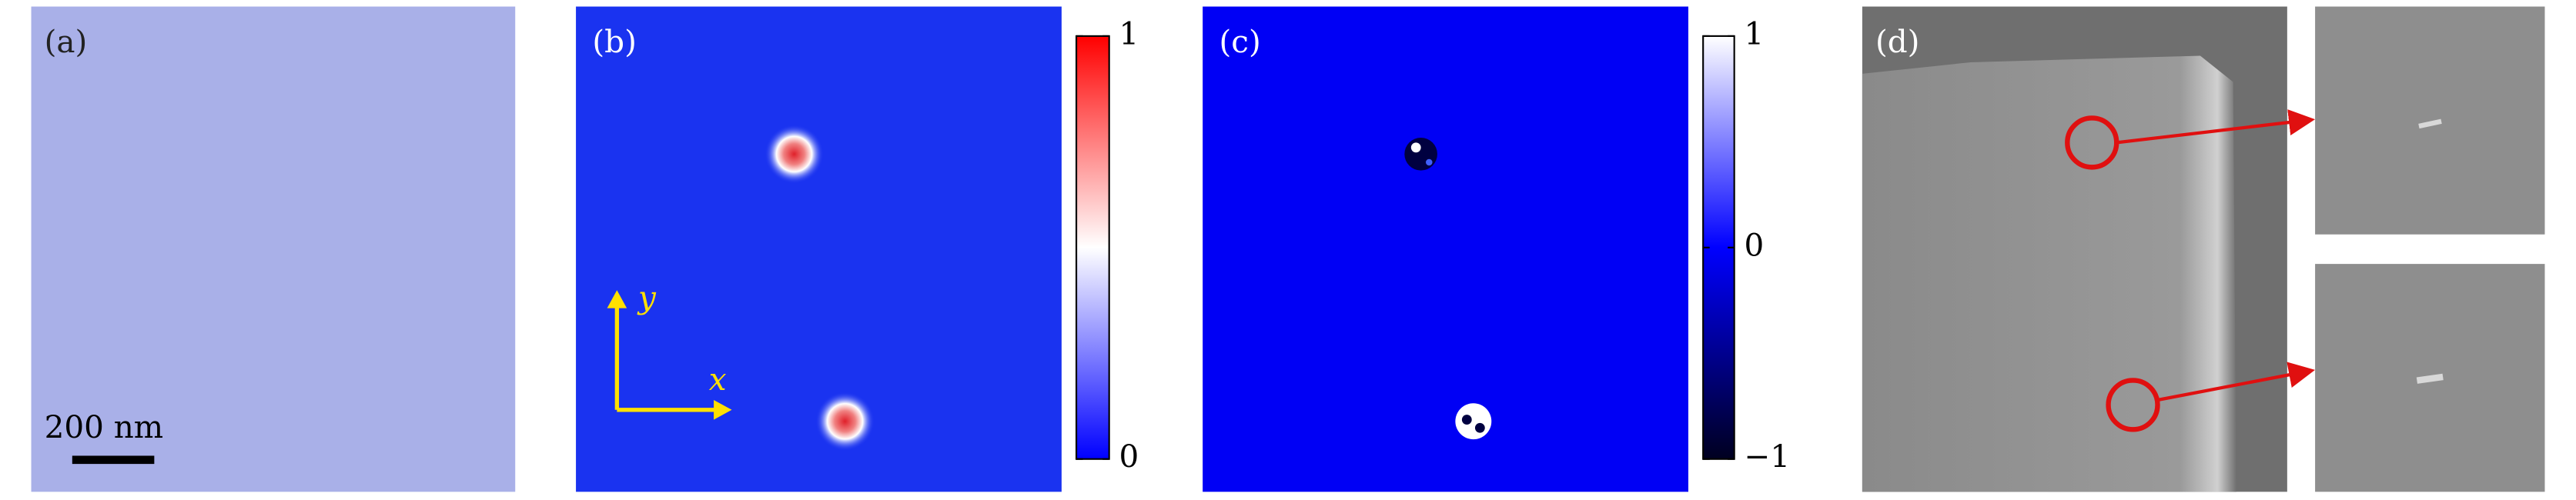  Describe the element at coordinates (647, 296) in the screenshot. I see `axis-y-label: y` at that location.